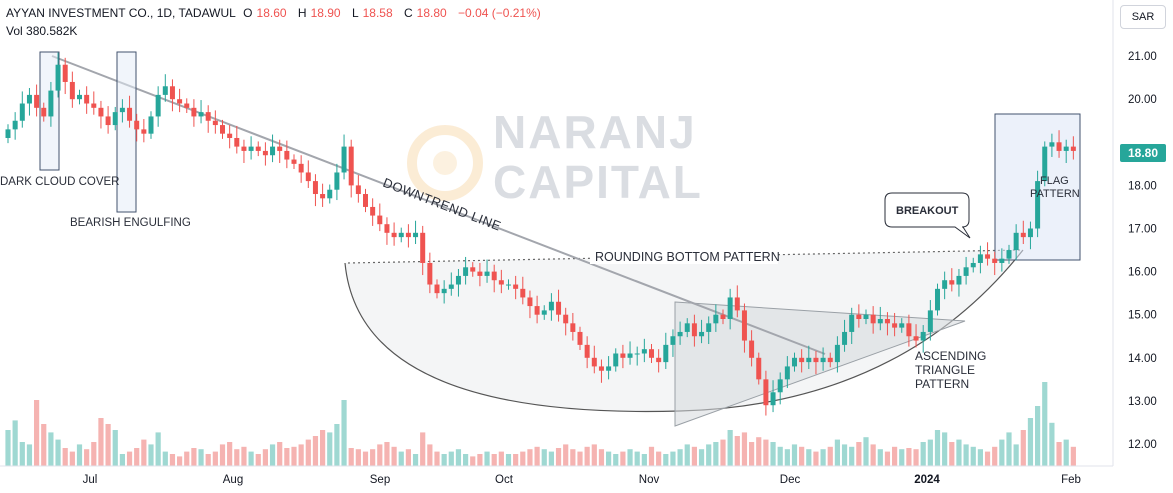  Describe the element at coordinates (325, 13) in the screenshot. I see `high-value: 18.90` at that location.